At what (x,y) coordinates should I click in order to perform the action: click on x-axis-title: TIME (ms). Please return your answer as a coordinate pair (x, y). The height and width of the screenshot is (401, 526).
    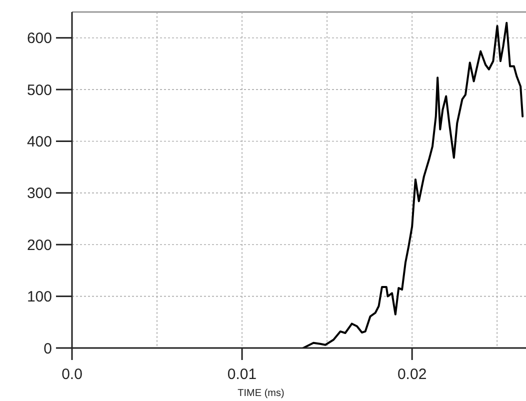
    Looking at the image, I should click on (261, 393).